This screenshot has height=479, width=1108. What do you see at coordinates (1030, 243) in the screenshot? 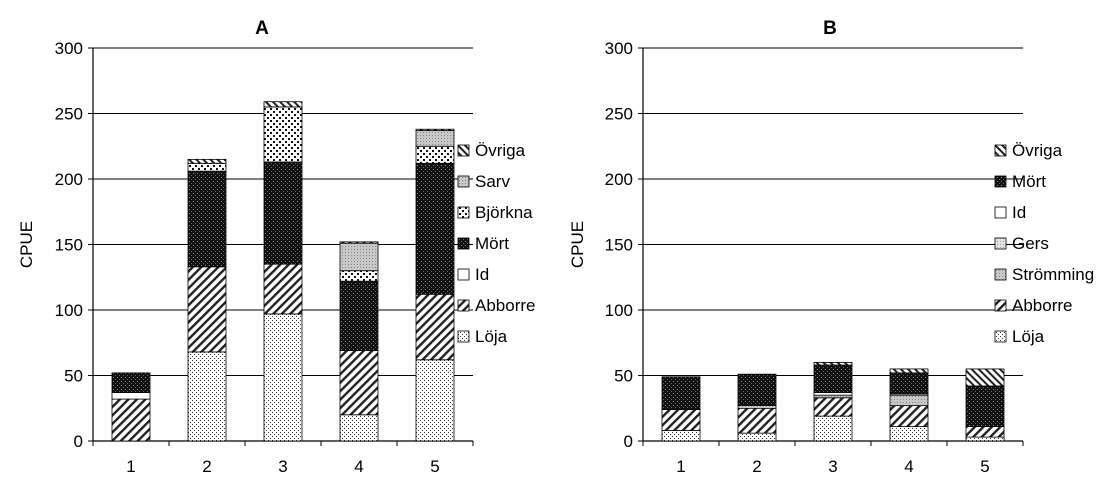
I see `legend-label: Gers` at bounding box center [1030, 243].